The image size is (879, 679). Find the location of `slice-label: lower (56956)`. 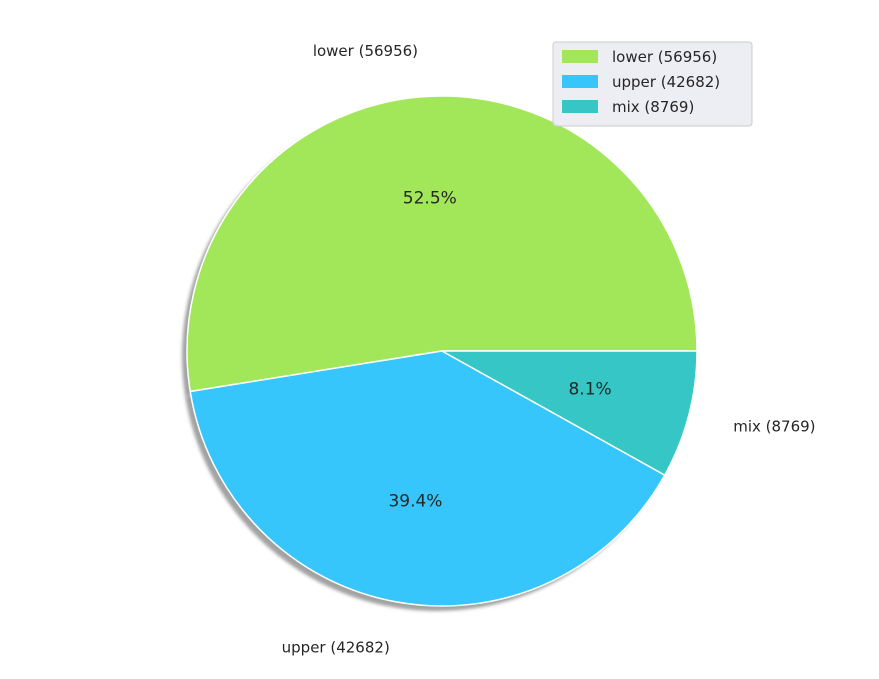

slice-label: lower (56956) is located at coordinates (365, 51).